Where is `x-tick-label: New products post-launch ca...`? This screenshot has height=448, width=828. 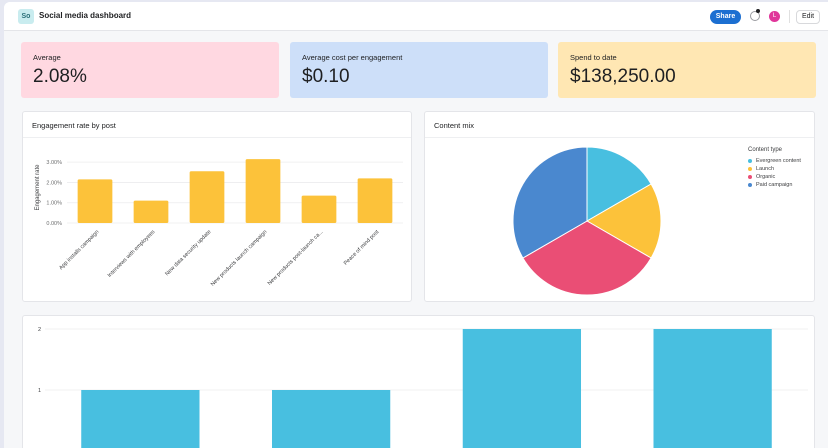
x-tick-label: New products post-launch ca... is located at coordinates (296, 258).